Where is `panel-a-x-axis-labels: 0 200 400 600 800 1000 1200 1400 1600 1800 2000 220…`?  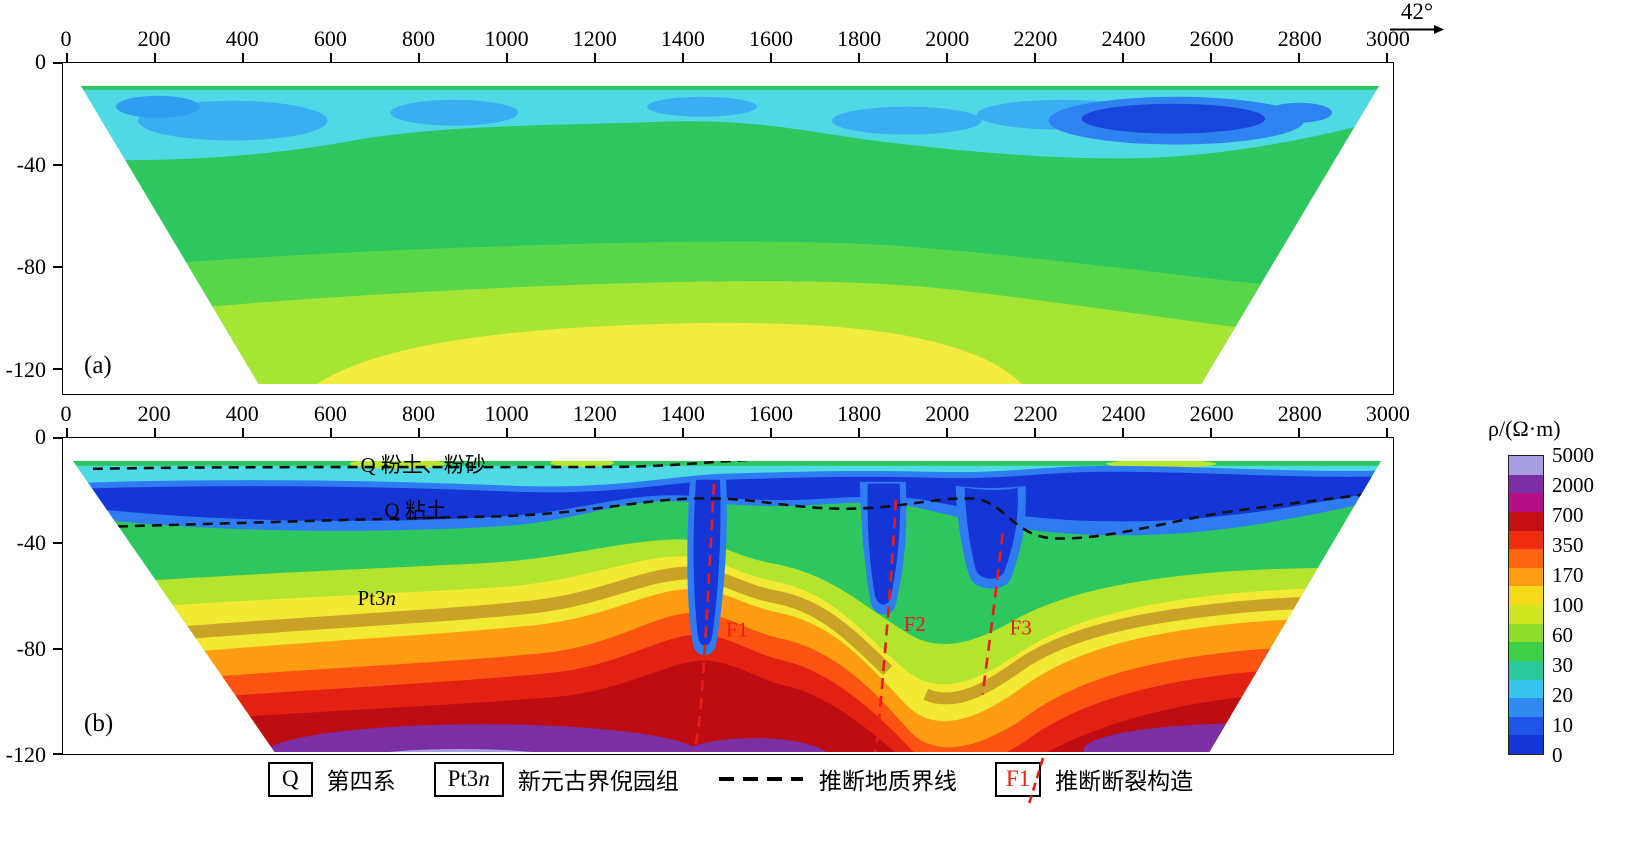
panel-a-x-axis-labels: 0 200 400 600 800 1000 1200 1400 1600 1800 2000 220… is located at coordinates (735, 38).